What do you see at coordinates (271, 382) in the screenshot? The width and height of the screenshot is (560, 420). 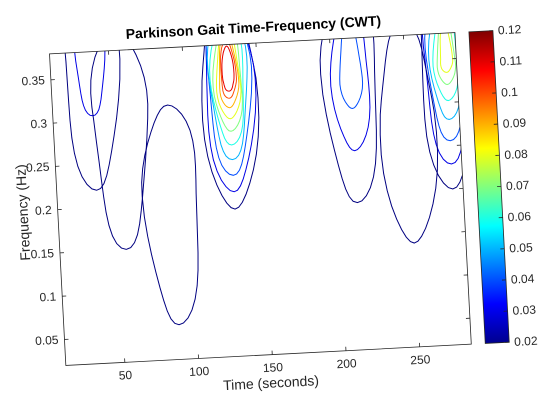 I see `x-axis-label: Time (seconds)` at bounding box center [271, 382].